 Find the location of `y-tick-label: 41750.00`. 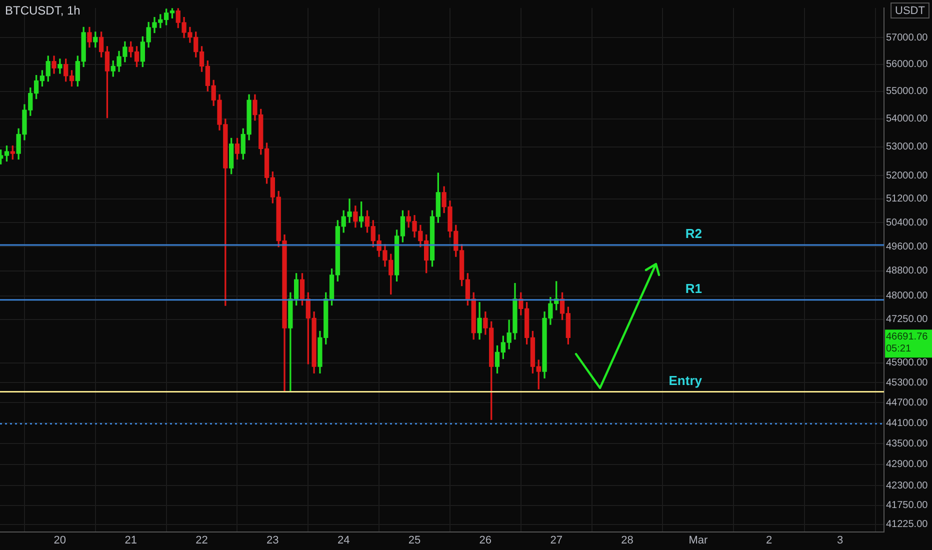

y-tick-label: 41750.00 is located at coordinates (907, 506).